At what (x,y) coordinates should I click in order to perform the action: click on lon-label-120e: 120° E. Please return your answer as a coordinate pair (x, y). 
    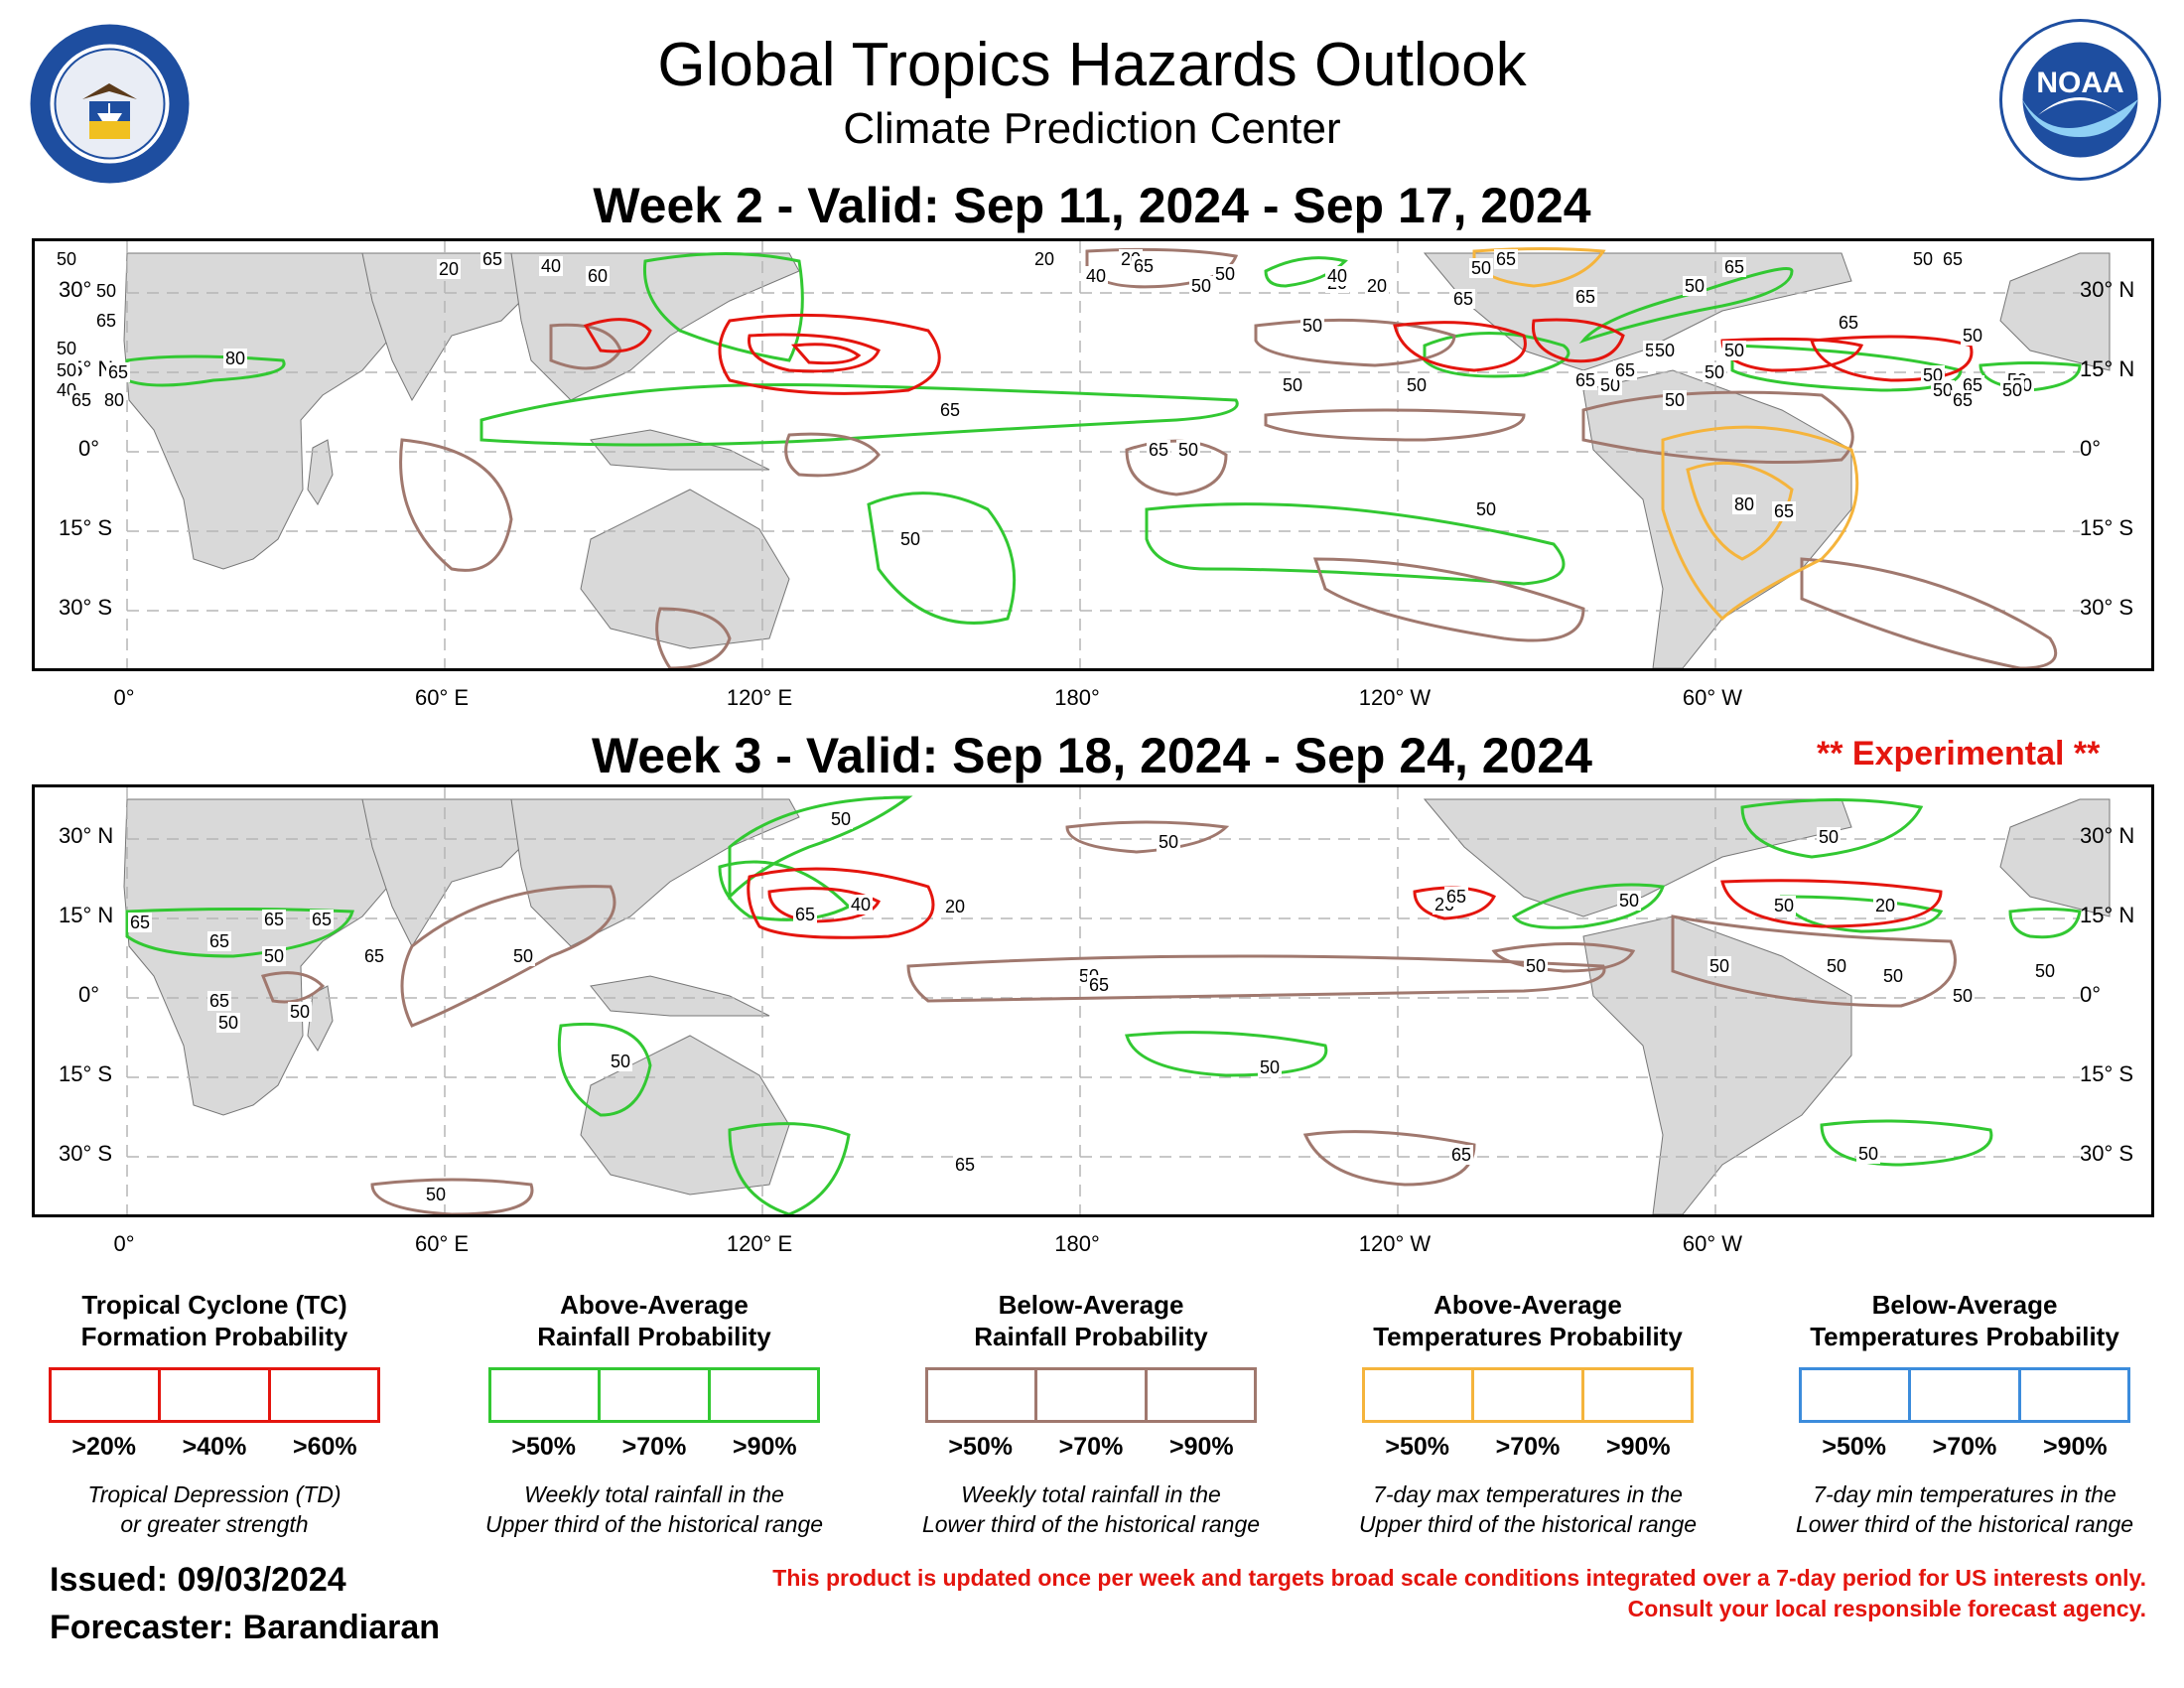
    Looking at the image, I should click on (759, 1243).